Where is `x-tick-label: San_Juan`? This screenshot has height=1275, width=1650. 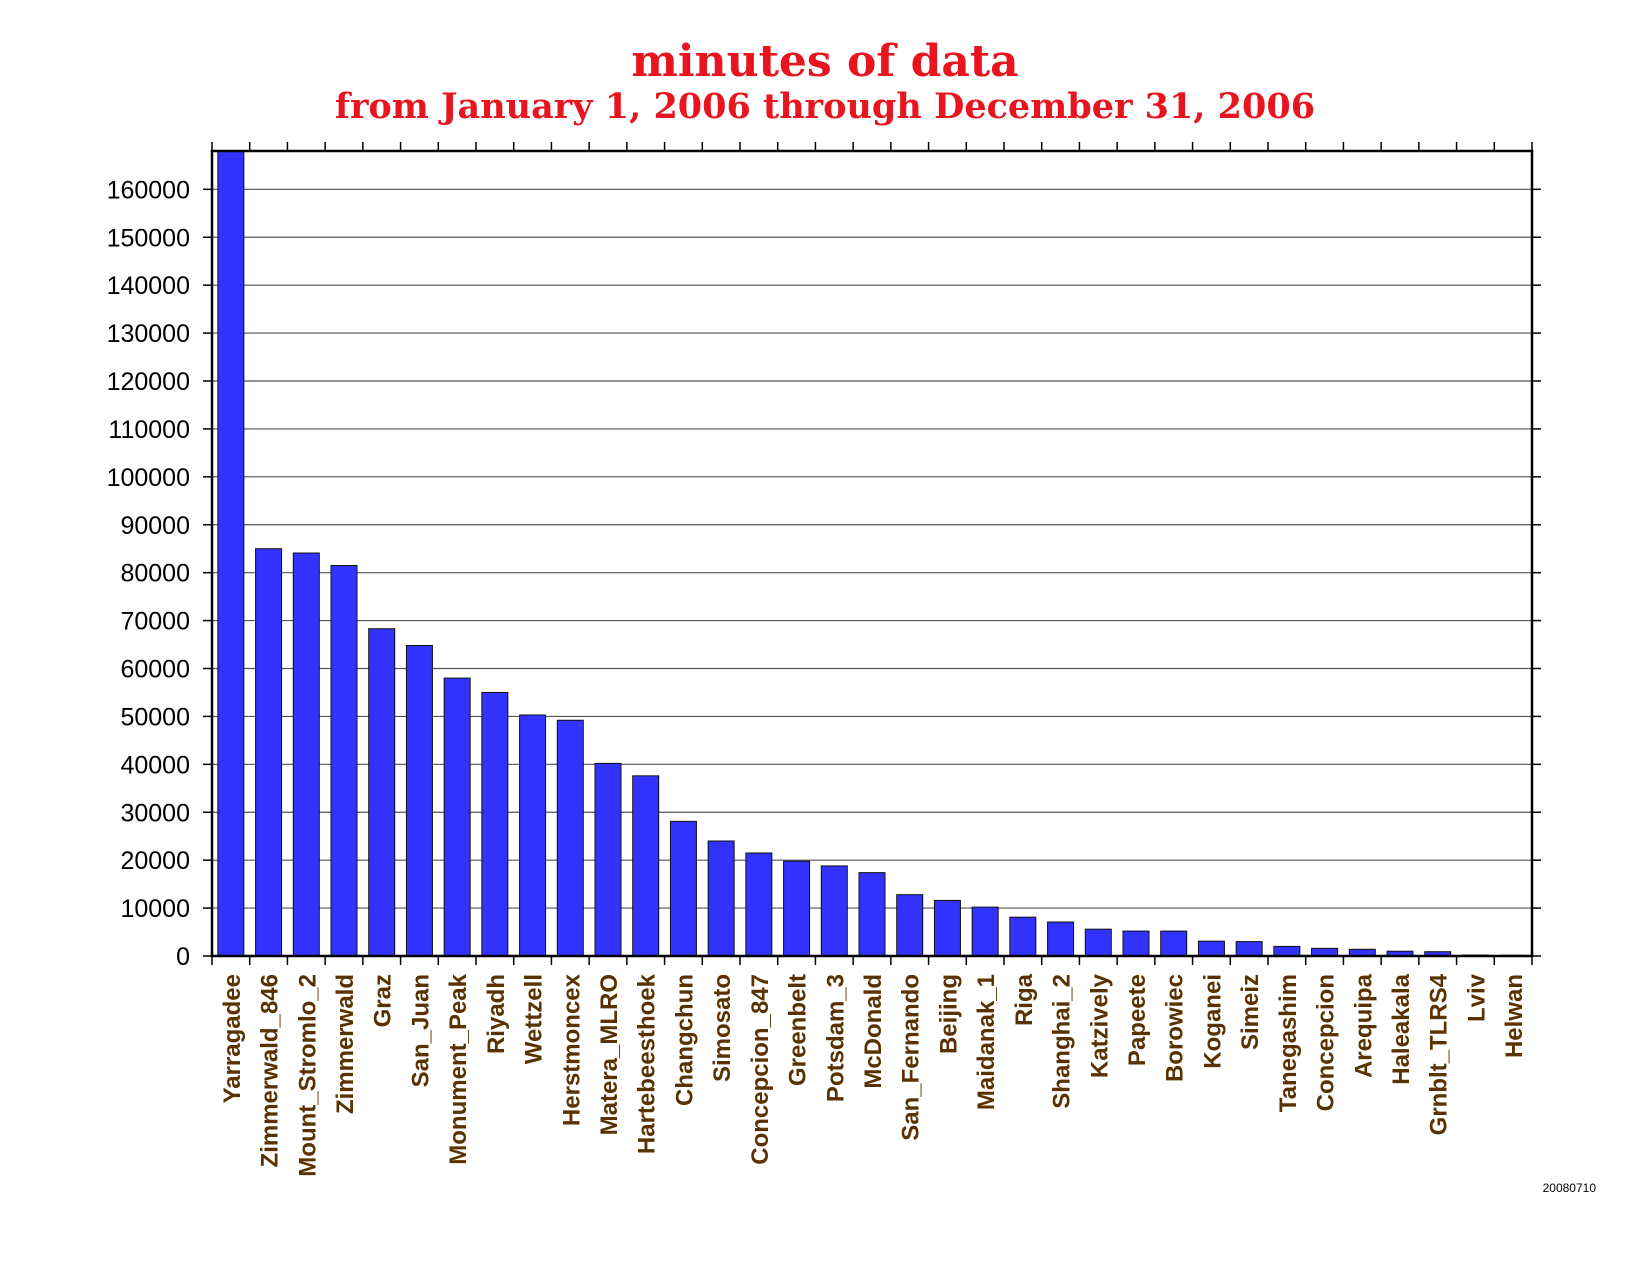 x-tick-label: San_Juan is located at coordinates (420, 1030).